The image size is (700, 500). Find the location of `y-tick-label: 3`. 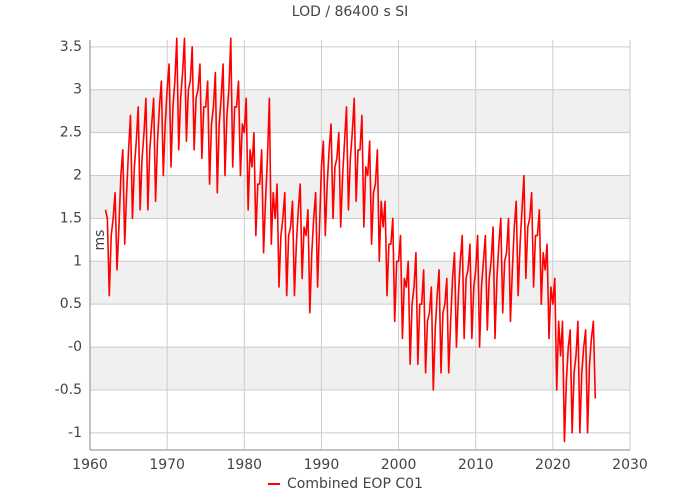

y-tick-label: 3 is located at coordinates (77, 90).